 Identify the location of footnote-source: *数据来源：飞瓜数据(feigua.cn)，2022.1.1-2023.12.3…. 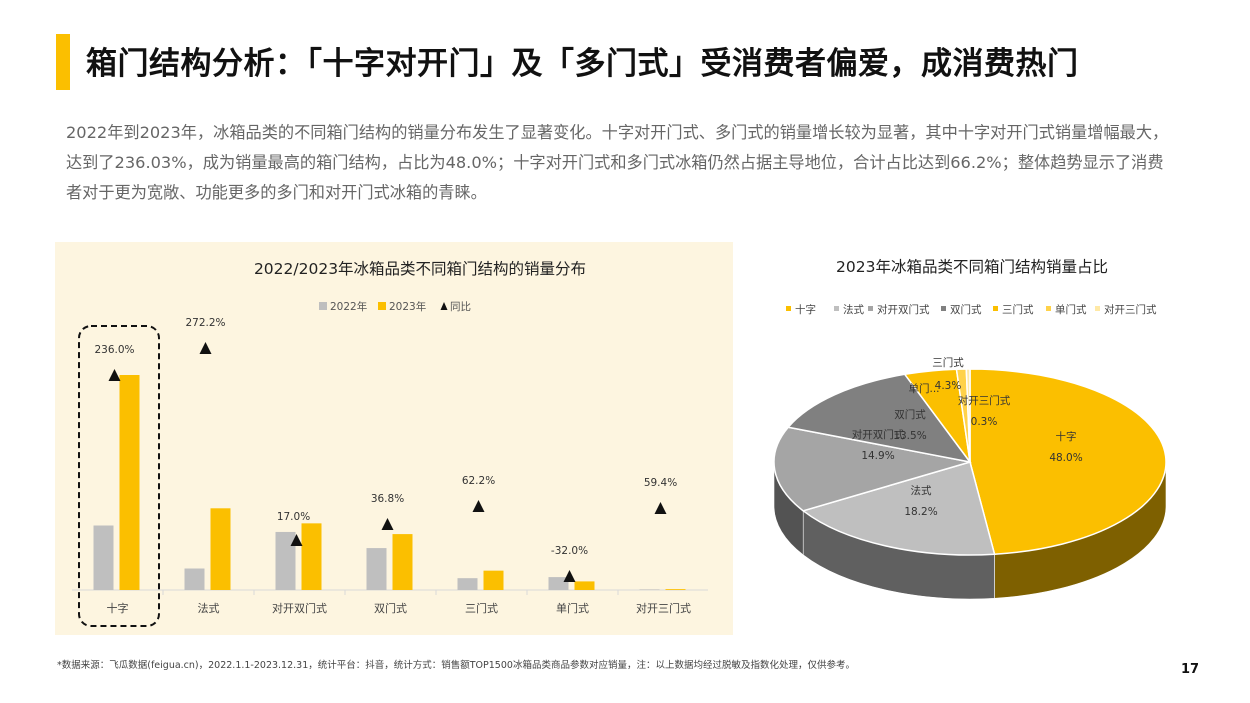
(456, 665).